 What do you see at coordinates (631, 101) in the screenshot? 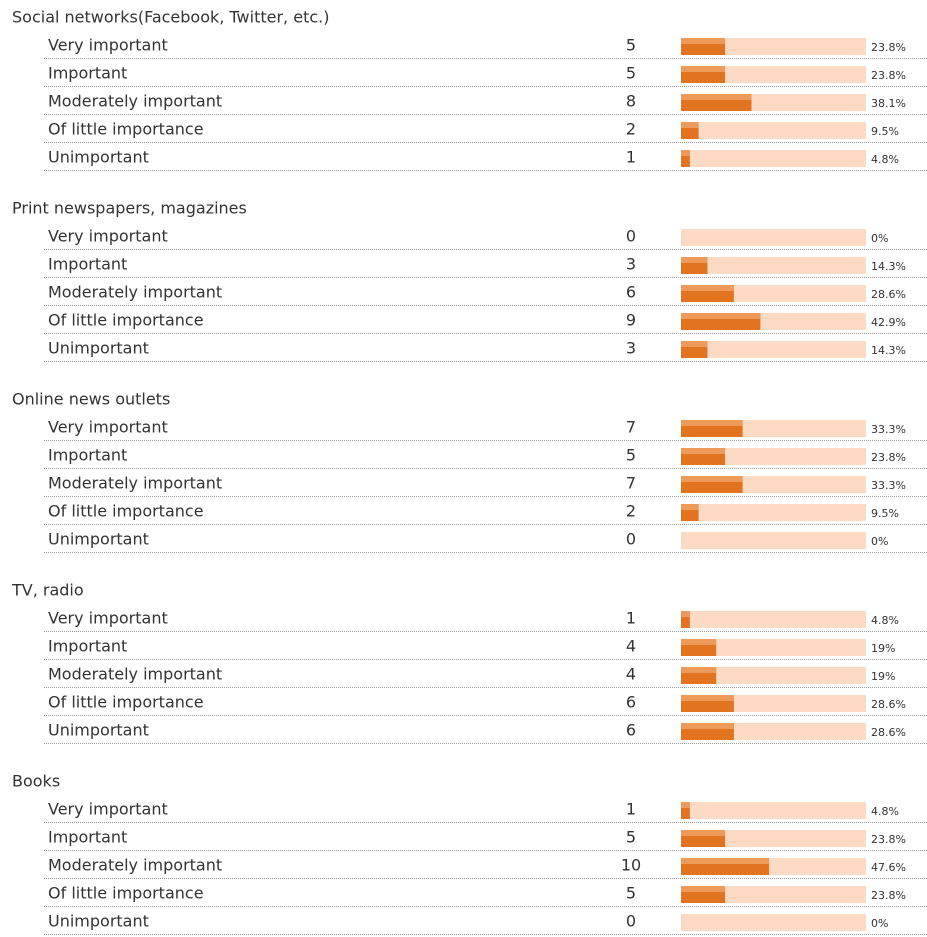
I see `row-count: 8` at bounding box center [631, 101].